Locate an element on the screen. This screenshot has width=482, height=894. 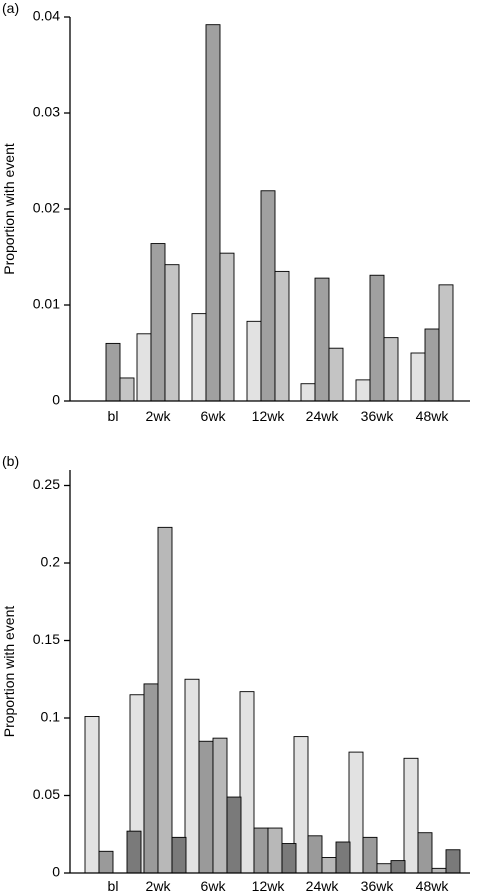
y-tick-label: 0.05 is located at coordinates (46, 794).